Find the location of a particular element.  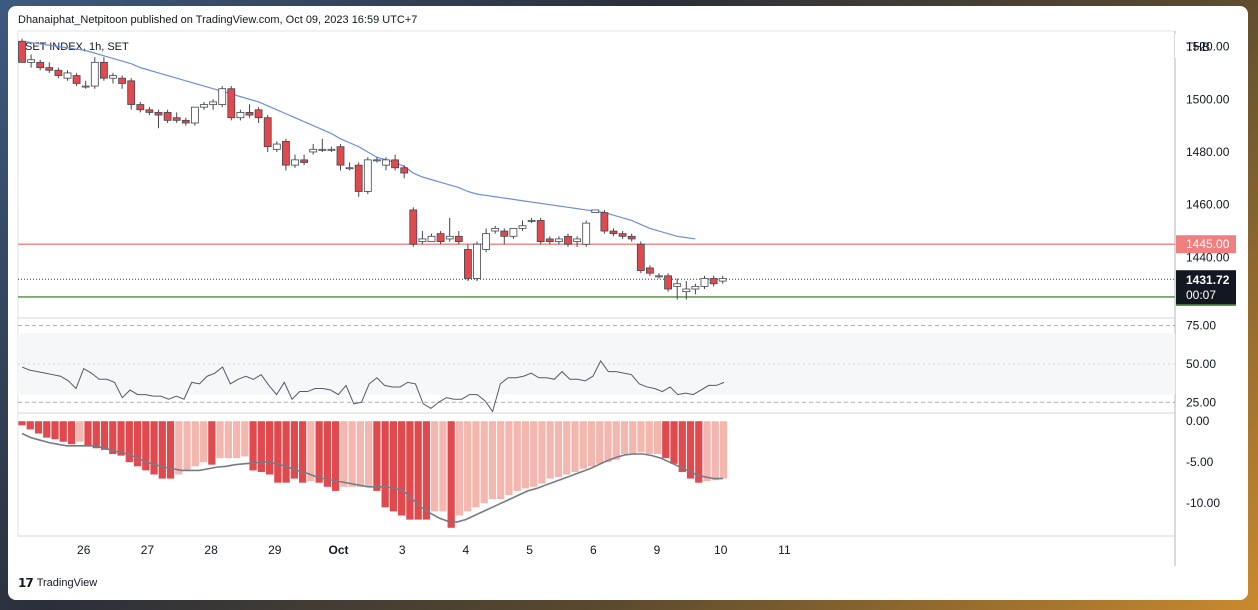

currency-box is located at coordinates (1205, 46).